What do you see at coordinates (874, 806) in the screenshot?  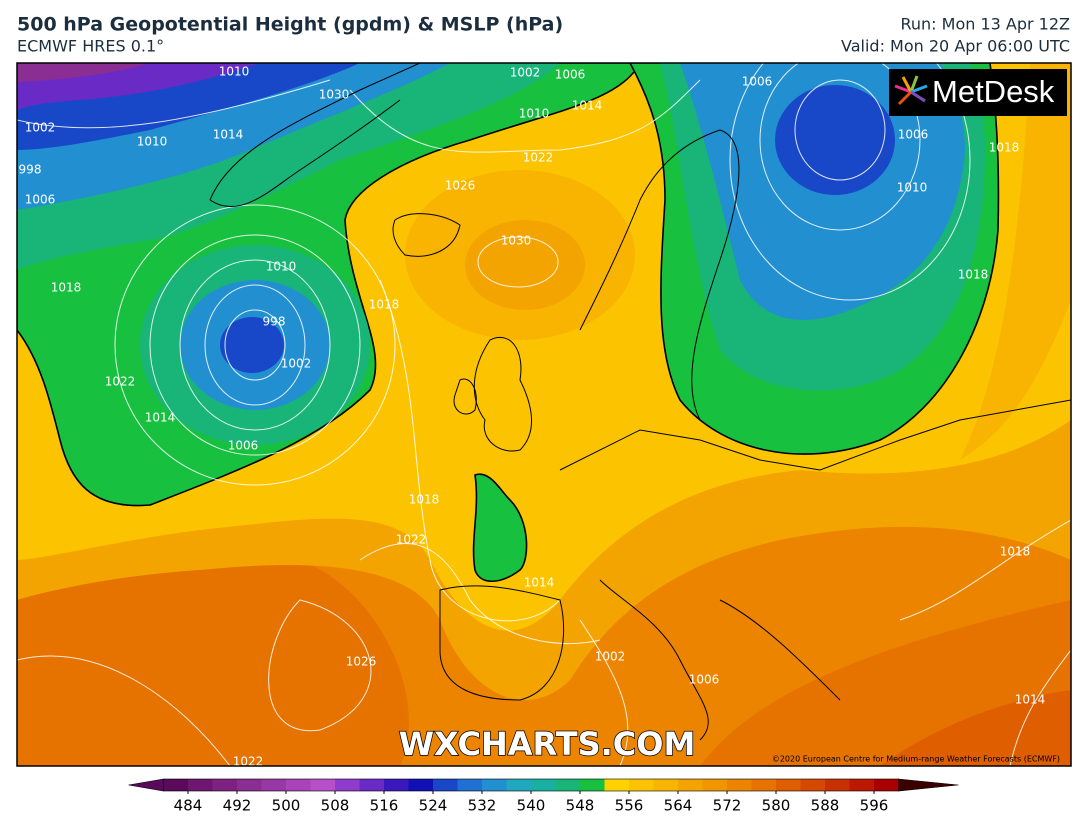 I see `colorbar-tick-label: 596` at bounding box center [874, 806].